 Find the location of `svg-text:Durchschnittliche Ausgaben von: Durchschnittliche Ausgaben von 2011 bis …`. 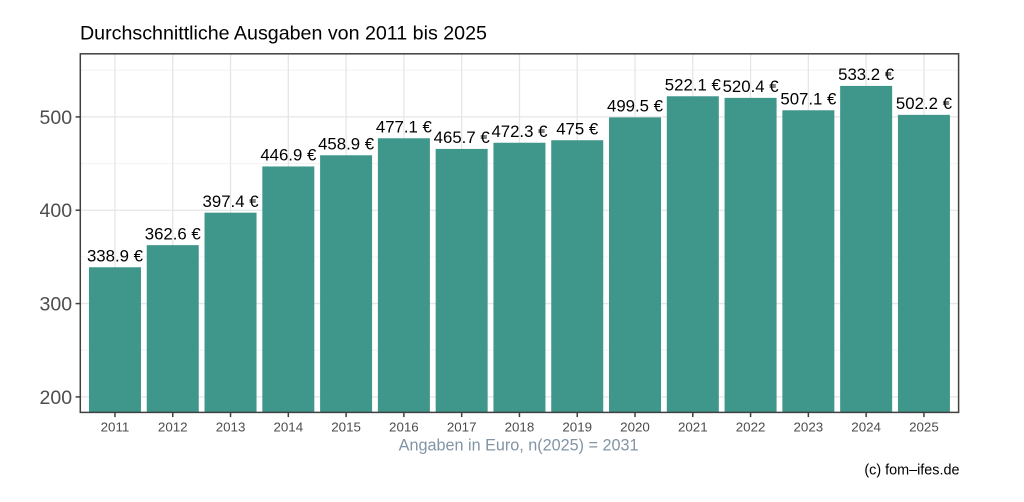

svg-text:Durchschnittliche Ausgaben von: Durchschnittliche Ausgaben von 2011 bis … is located at coordinates (283, 34).